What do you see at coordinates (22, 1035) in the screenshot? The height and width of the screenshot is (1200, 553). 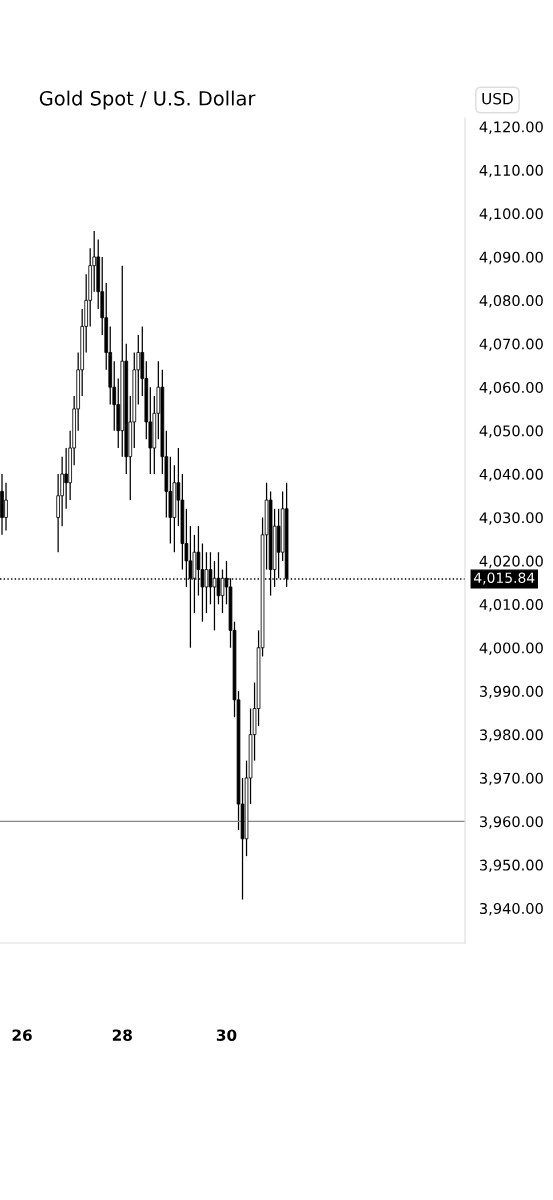 I see `x-tick-label: 26` at bounding box center [22, 1035].